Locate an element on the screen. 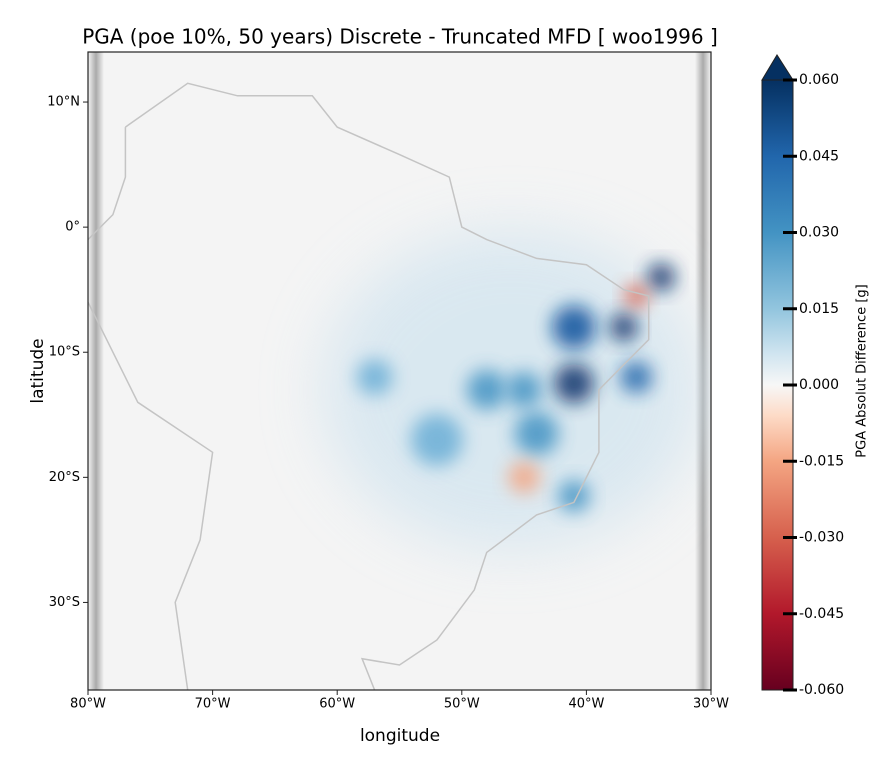  colorbar-tick-label: 0.000 is located at coordinates (819, 385).